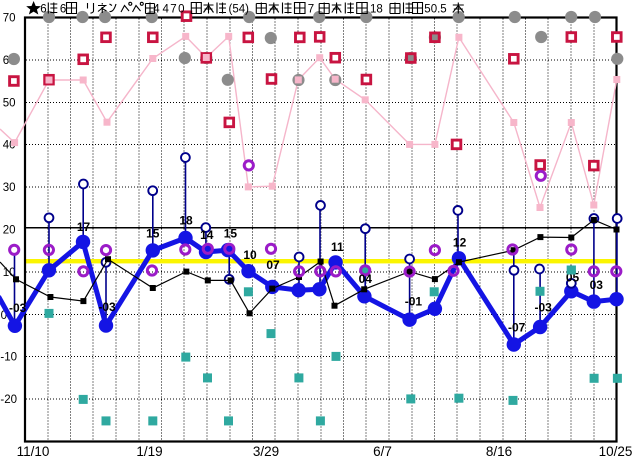 This screenshot has width=632, height=460. Describe the element at coordinates (156, 10) in the screenshot. I see `svg-text: 4` at that location.